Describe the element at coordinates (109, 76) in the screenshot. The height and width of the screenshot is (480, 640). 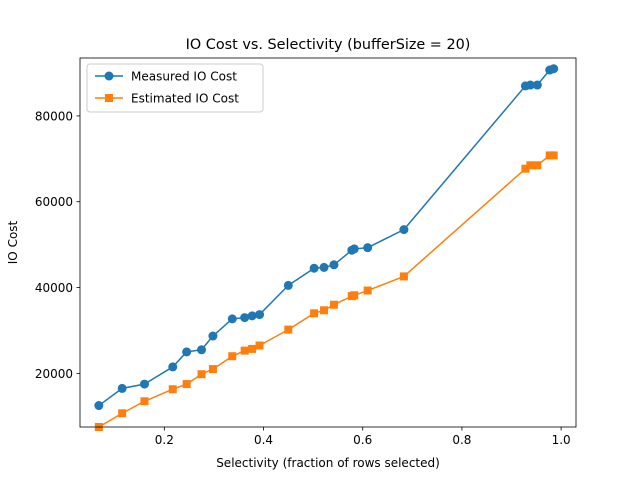
I see `legend-marker-measured` at that location.